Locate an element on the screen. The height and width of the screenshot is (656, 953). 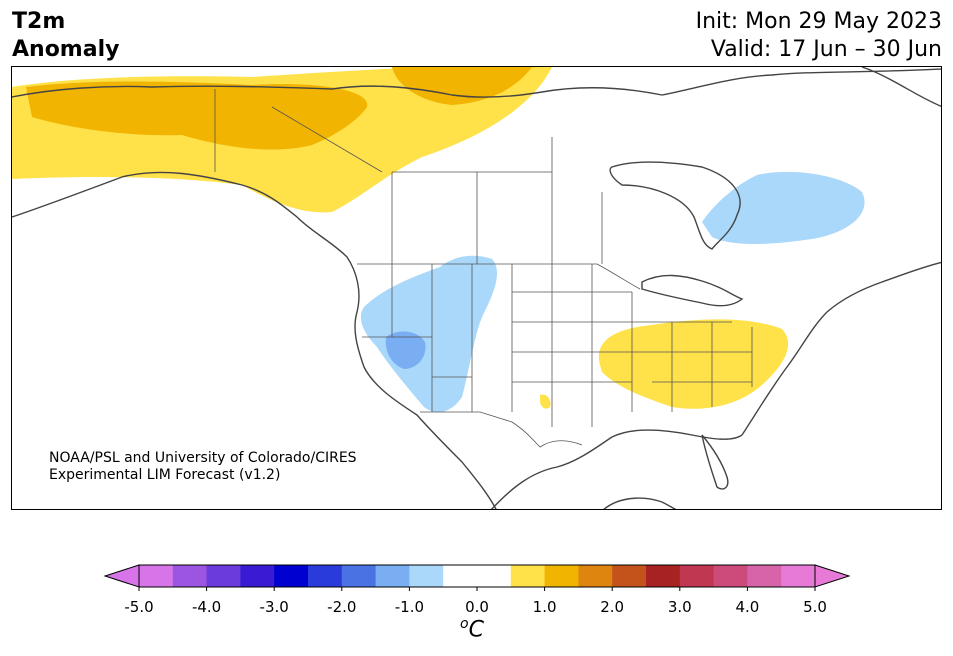
coastline-arctic is located at coordinates (476, 83).